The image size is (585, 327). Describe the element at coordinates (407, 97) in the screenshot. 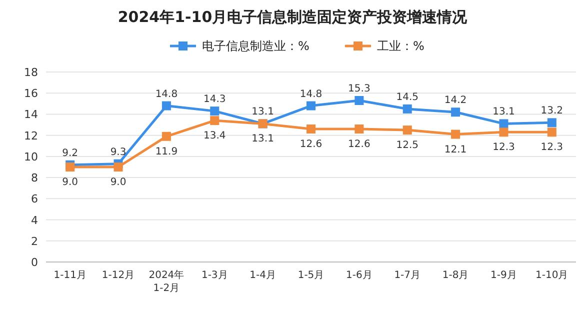

I see `data-label: 14.5` at that location.